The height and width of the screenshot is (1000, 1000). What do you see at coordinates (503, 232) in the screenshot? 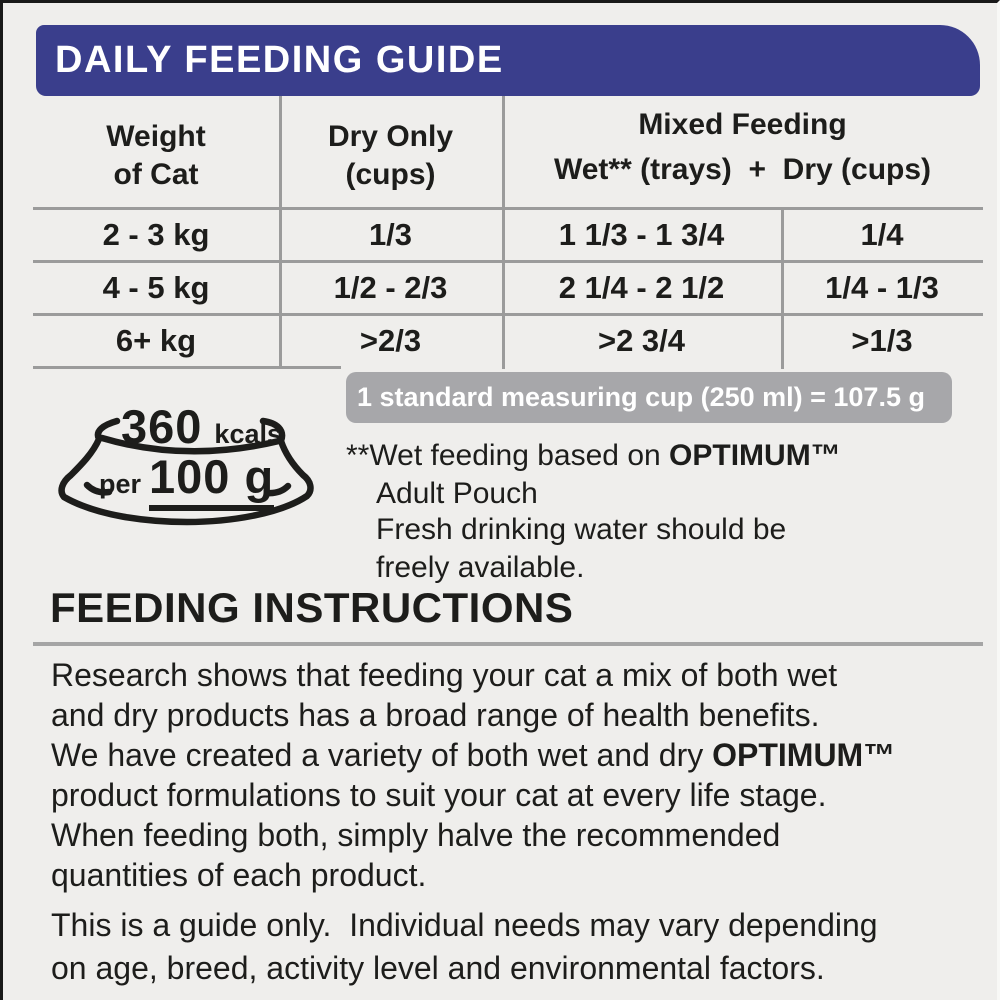
I see `table-divider-col2` at bounding box center [503, 232].